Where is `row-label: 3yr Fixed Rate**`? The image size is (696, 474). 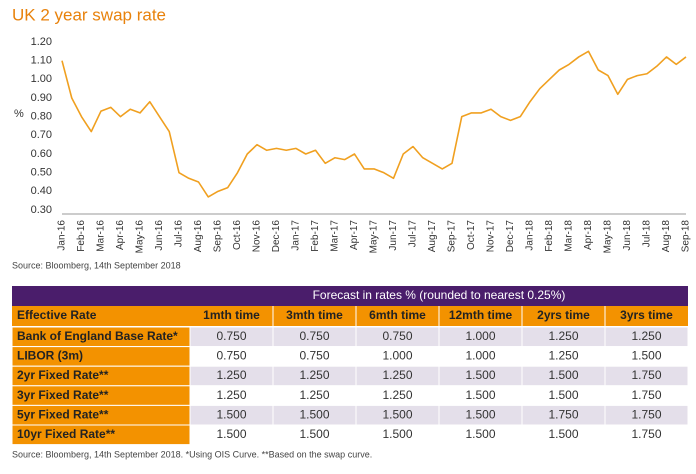 row-label: 3yr Fixed Rate** is located at coordinates (63, 395).